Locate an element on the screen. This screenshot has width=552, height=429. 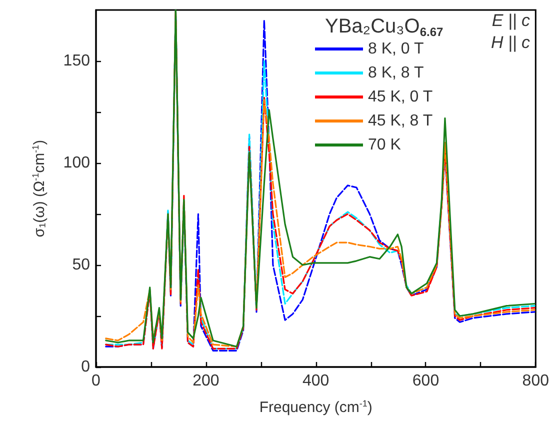
annotation: E || c is located at coordinates (511, 20).